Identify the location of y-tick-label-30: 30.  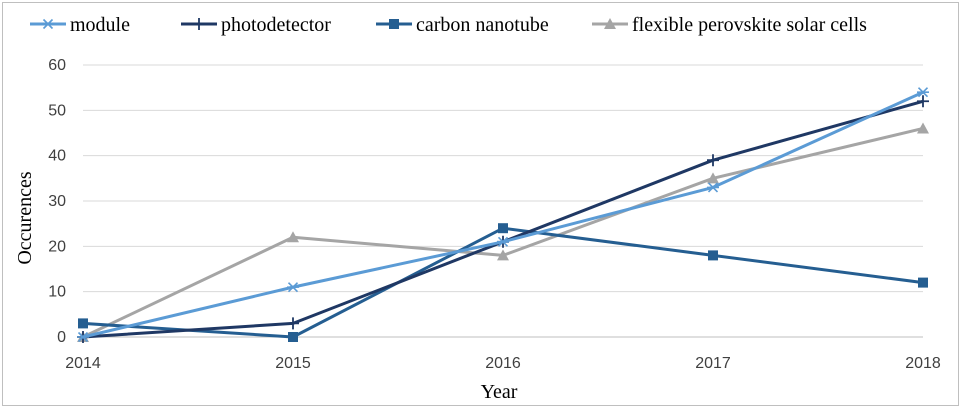
(57, 201).